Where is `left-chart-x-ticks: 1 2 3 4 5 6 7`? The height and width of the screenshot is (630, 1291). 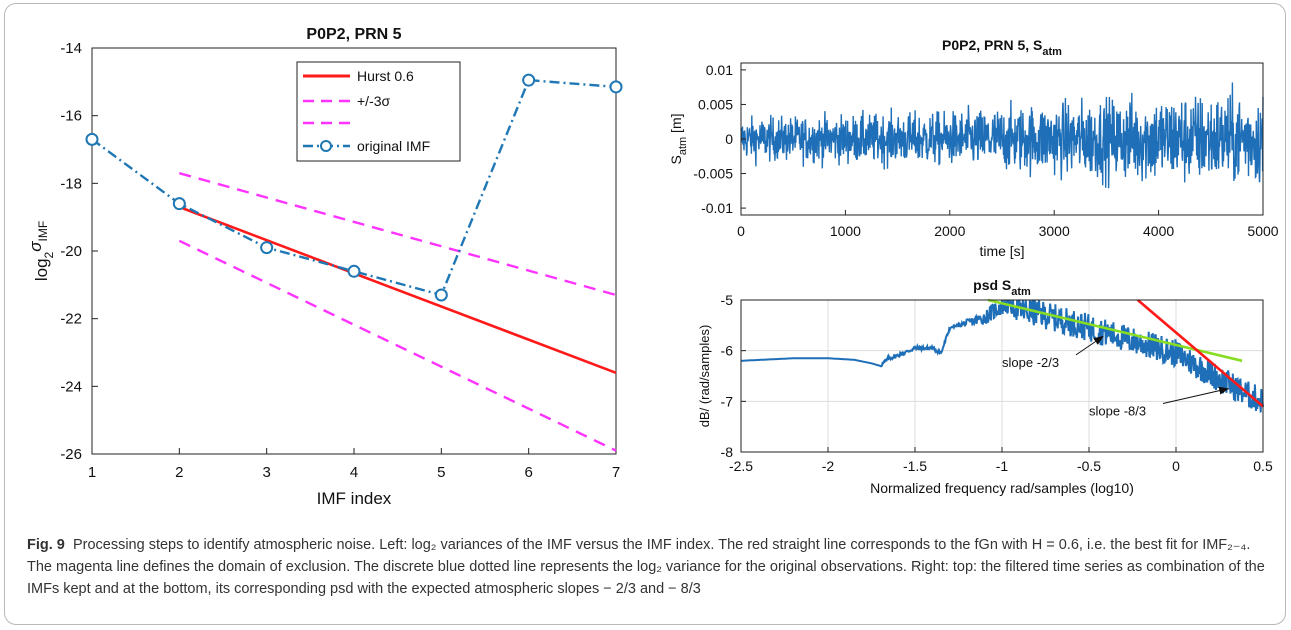
left-chart-x-ticks: 1 2 3 4 5 6 7 is located at coordinates (354, 464).